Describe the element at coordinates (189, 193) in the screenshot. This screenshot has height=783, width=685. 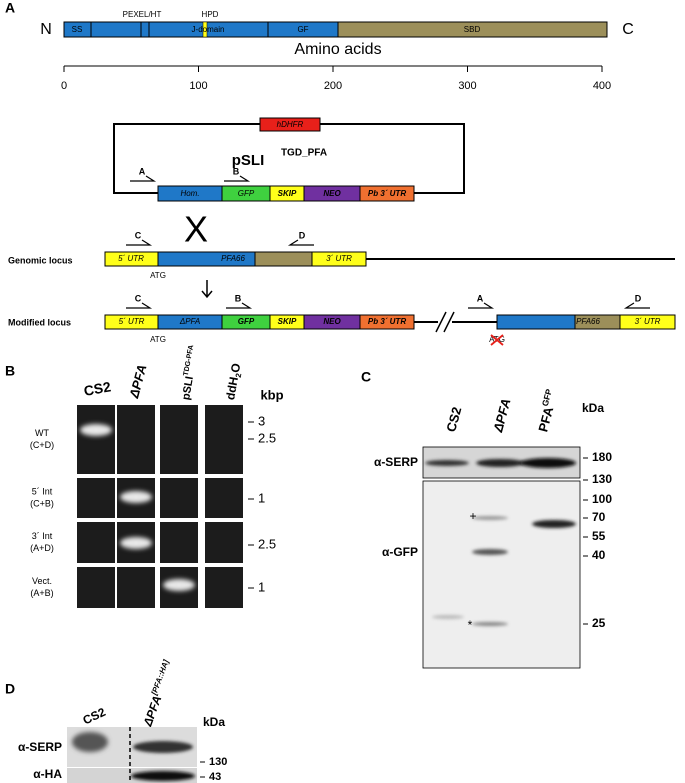
I see `construct-label: Hom.` at that location.